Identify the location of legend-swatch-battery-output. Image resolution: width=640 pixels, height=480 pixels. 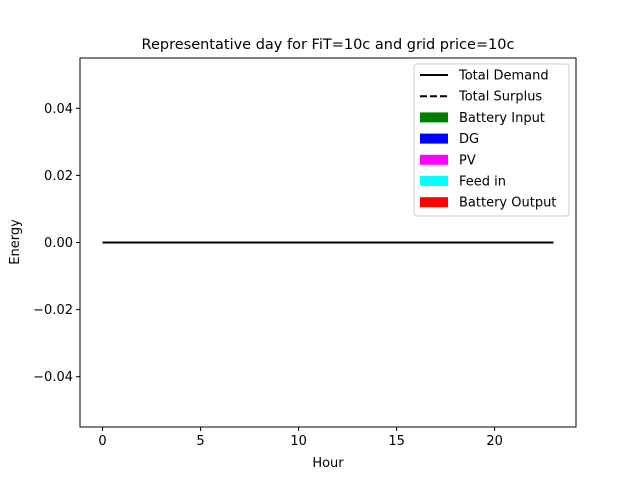
(434, 202).